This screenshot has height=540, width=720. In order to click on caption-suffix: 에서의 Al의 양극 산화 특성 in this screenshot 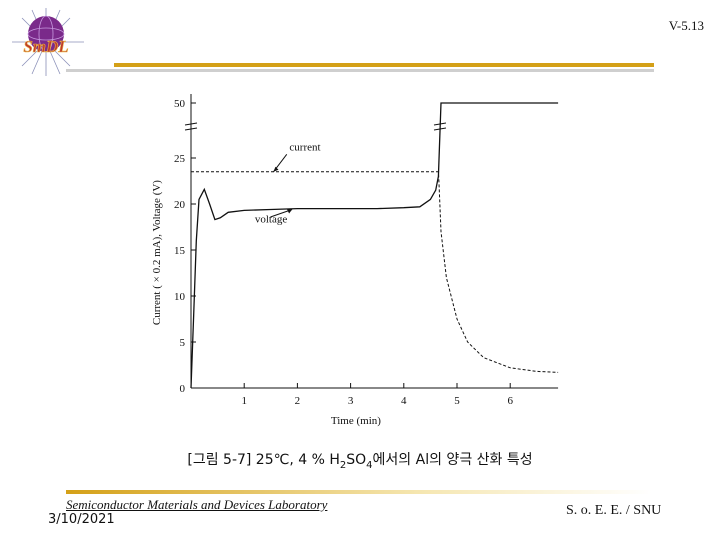, I will do `click(452, 460)`.